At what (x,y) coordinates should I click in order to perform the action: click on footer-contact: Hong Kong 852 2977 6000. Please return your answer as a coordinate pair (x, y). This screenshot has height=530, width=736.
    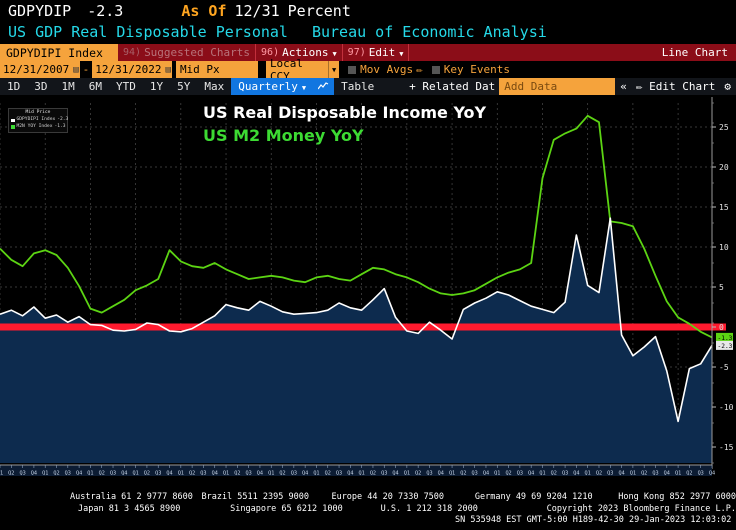
    Looking at the image, I should click on (677, 497).